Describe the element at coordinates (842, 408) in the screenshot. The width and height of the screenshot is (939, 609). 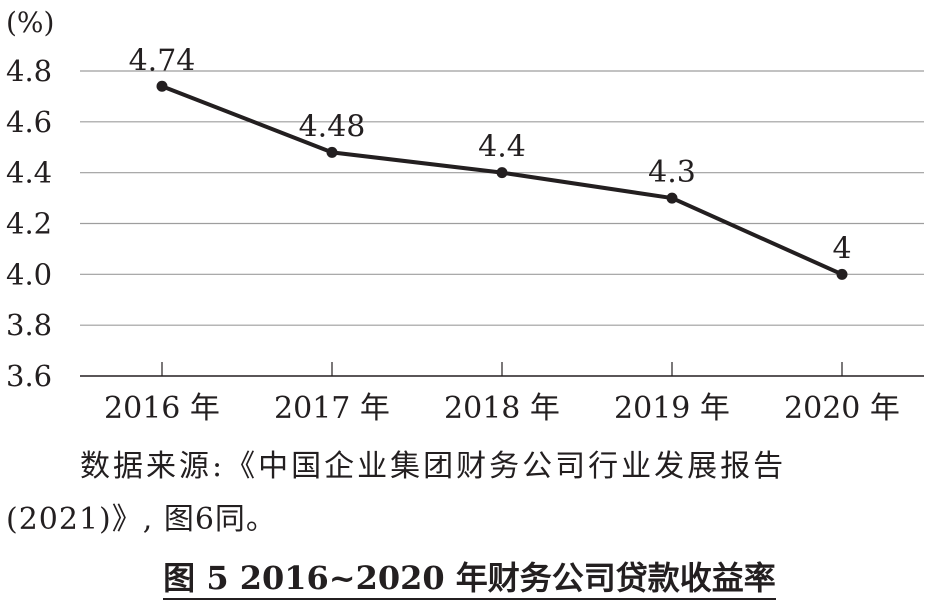
I see `x-tick-label: 2020 年` at that location.